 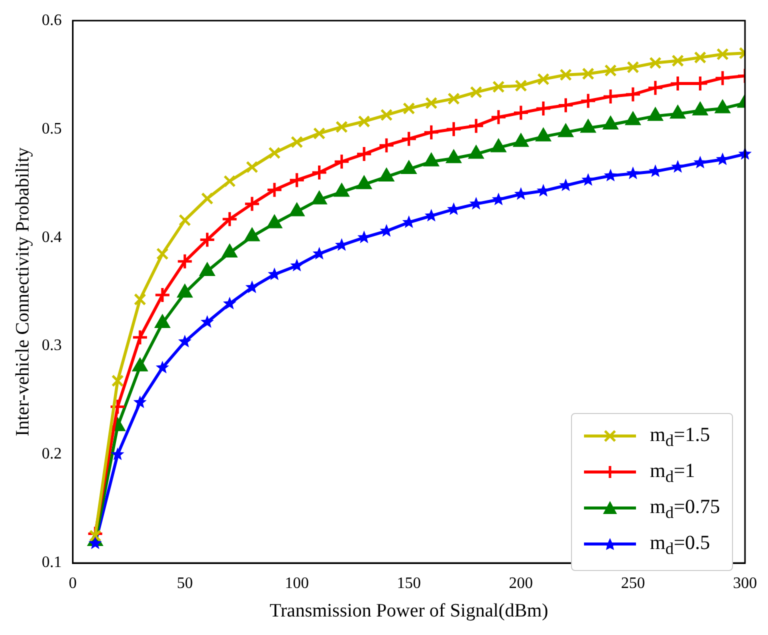 What do you see at coordinates (72, 583) in the screenshot?
I see `x-tick-label: 0` at bounding box center [72, 583].